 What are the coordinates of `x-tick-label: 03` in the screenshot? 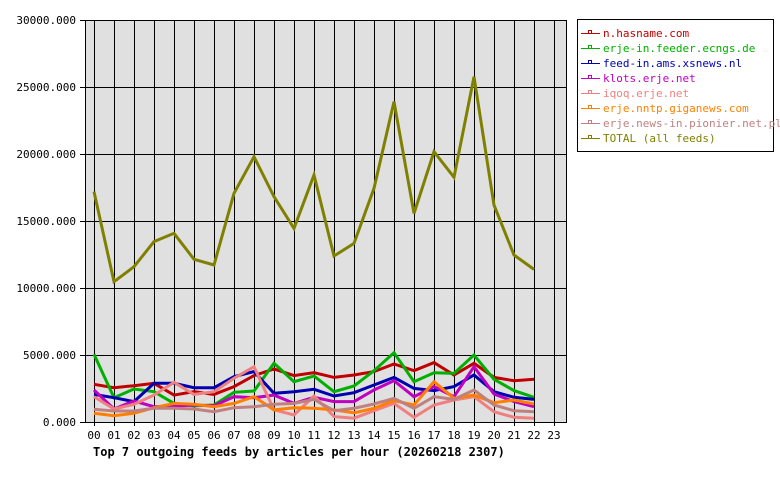 It's located at (153, 435).